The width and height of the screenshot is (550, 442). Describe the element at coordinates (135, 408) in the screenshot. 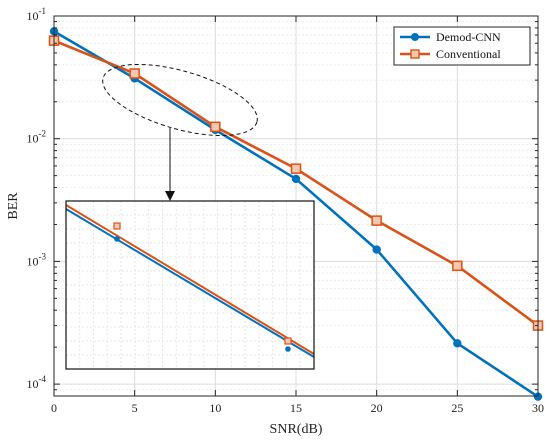

I see `x-tick-label: 5` at that location.